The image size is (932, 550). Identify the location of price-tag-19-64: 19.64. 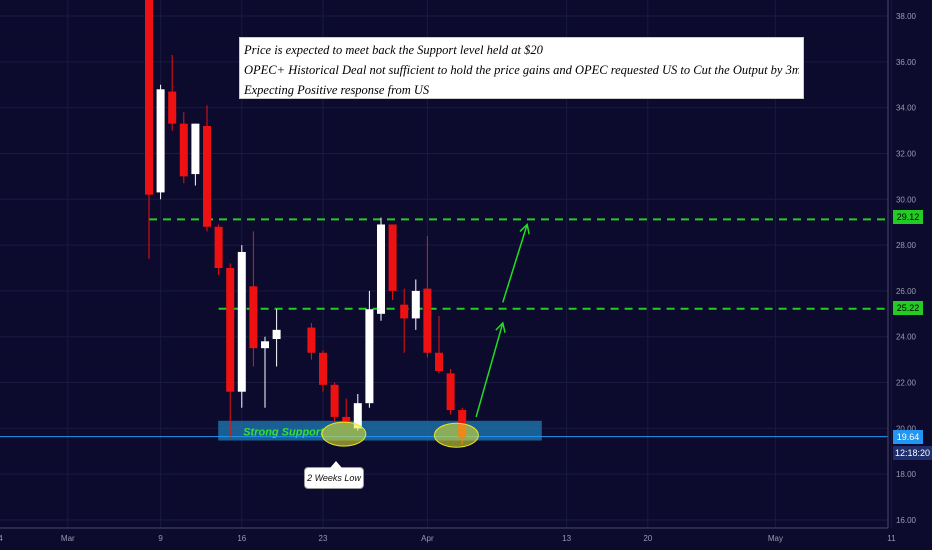
(908, 437).